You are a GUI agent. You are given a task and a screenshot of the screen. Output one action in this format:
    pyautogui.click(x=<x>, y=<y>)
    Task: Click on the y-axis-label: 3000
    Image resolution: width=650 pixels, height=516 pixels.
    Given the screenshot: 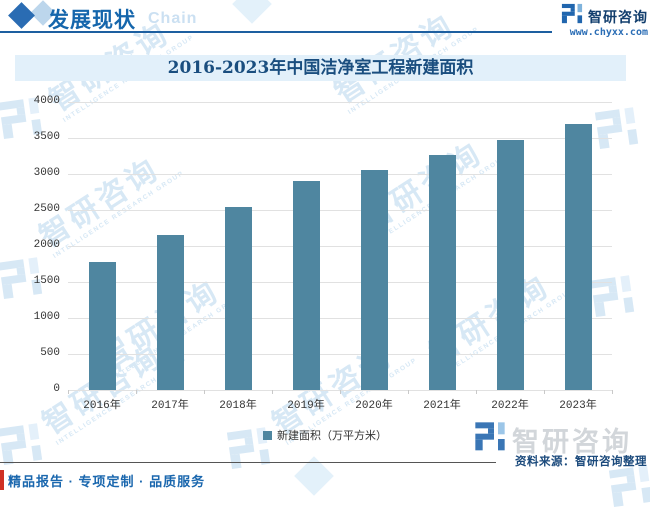 What is the action you would take?
    pyautogui.click(x=46, y=173)
    